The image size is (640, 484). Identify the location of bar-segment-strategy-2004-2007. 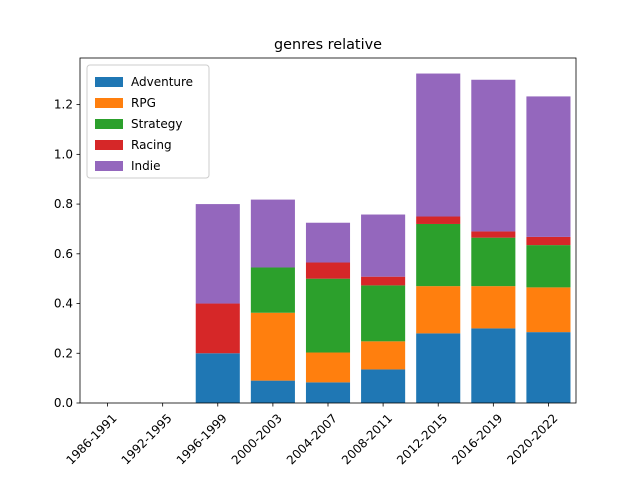
(328, 315).